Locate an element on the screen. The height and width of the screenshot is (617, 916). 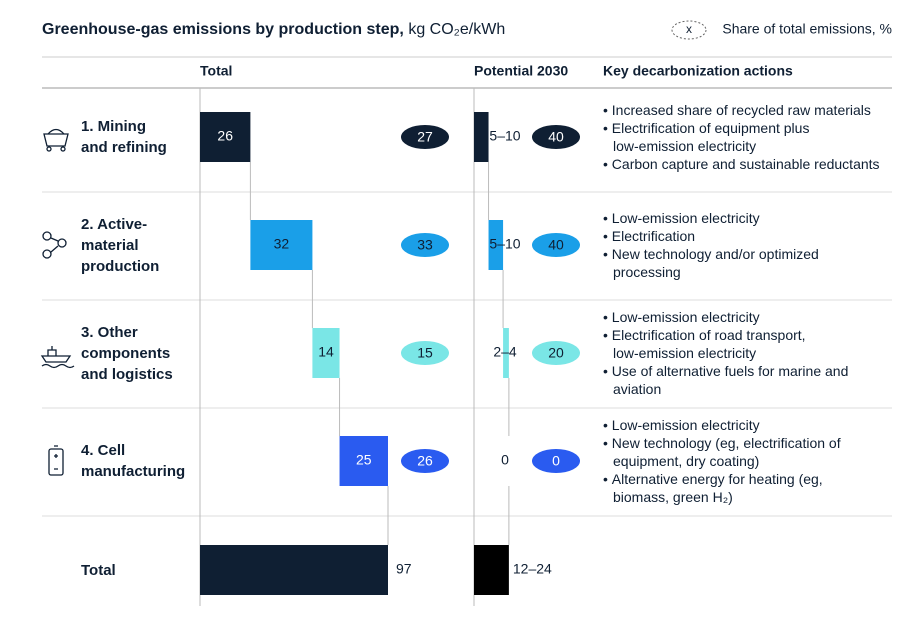
action-item: Electrification is located at coordinates (755, 236).